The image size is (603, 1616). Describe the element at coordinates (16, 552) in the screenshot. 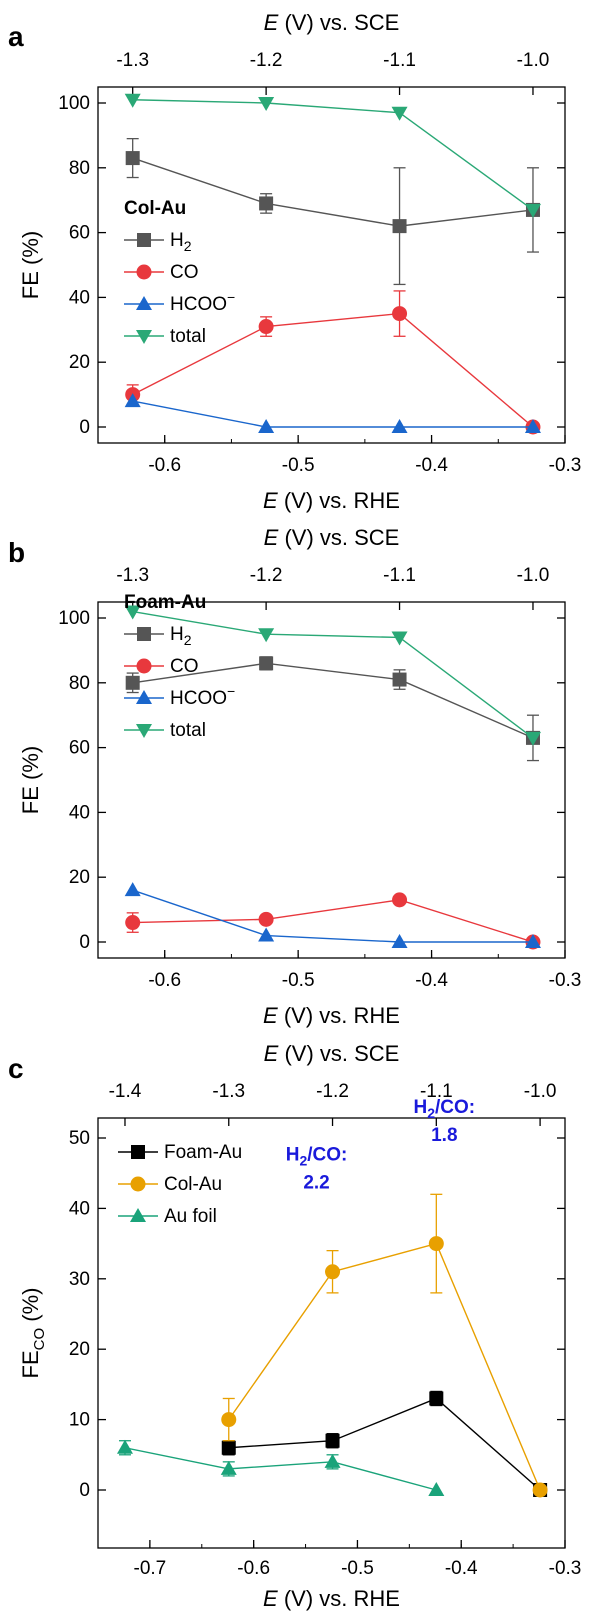

I see `panel-letter: b` at that location.